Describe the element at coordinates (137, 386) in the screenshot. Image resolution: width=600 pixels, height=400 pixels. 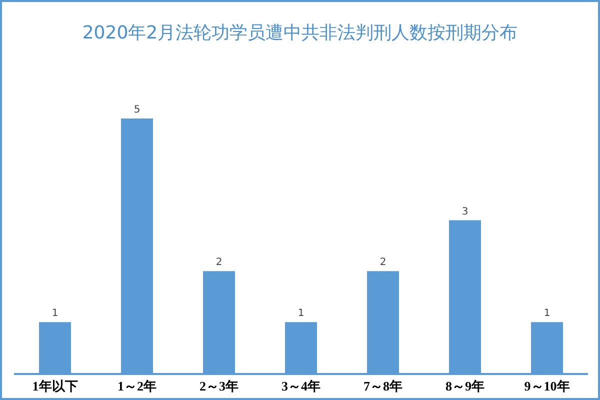
I see `x-tick-label: 1～2年` at that location.